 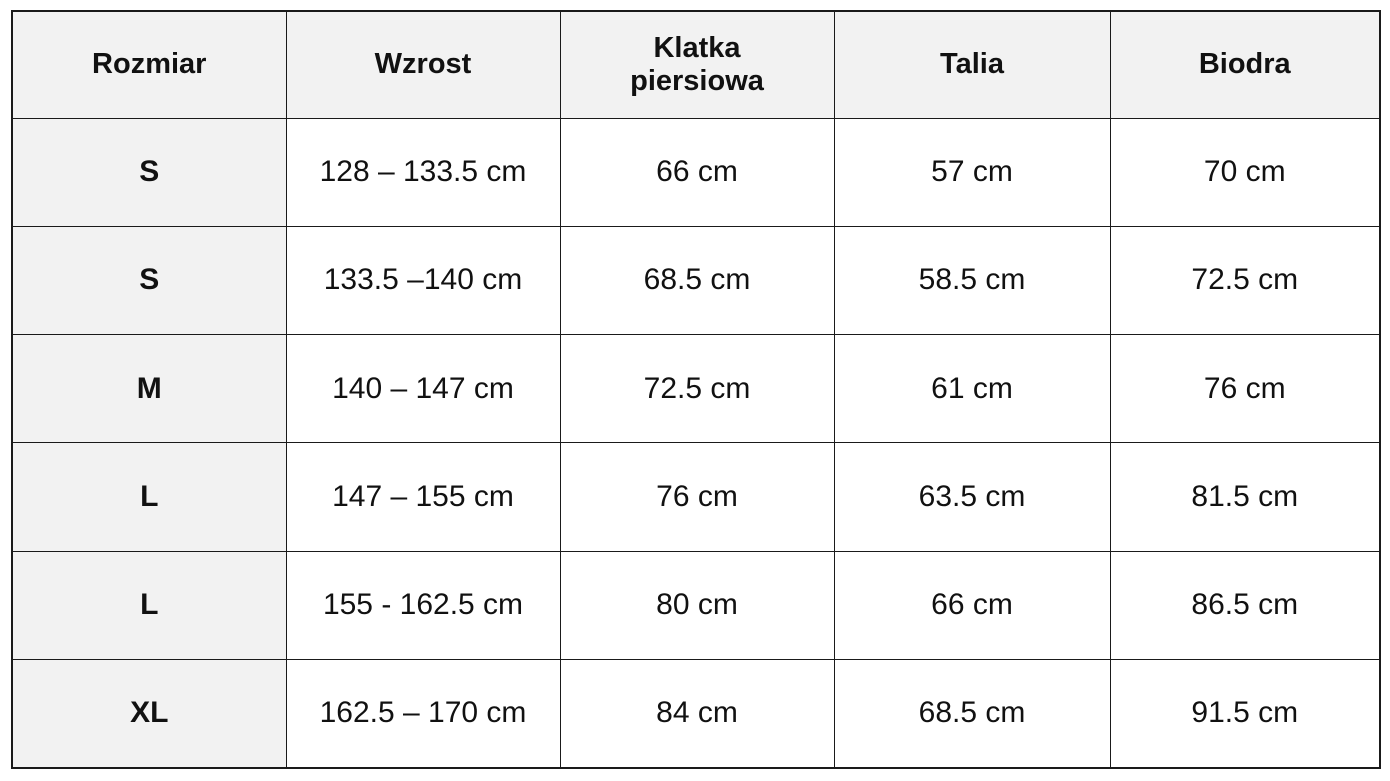 I want to click on table-row: L 147 – 155 cm 76 cm 63.5 cm 81.5 cm, so click(x=696, y=497).